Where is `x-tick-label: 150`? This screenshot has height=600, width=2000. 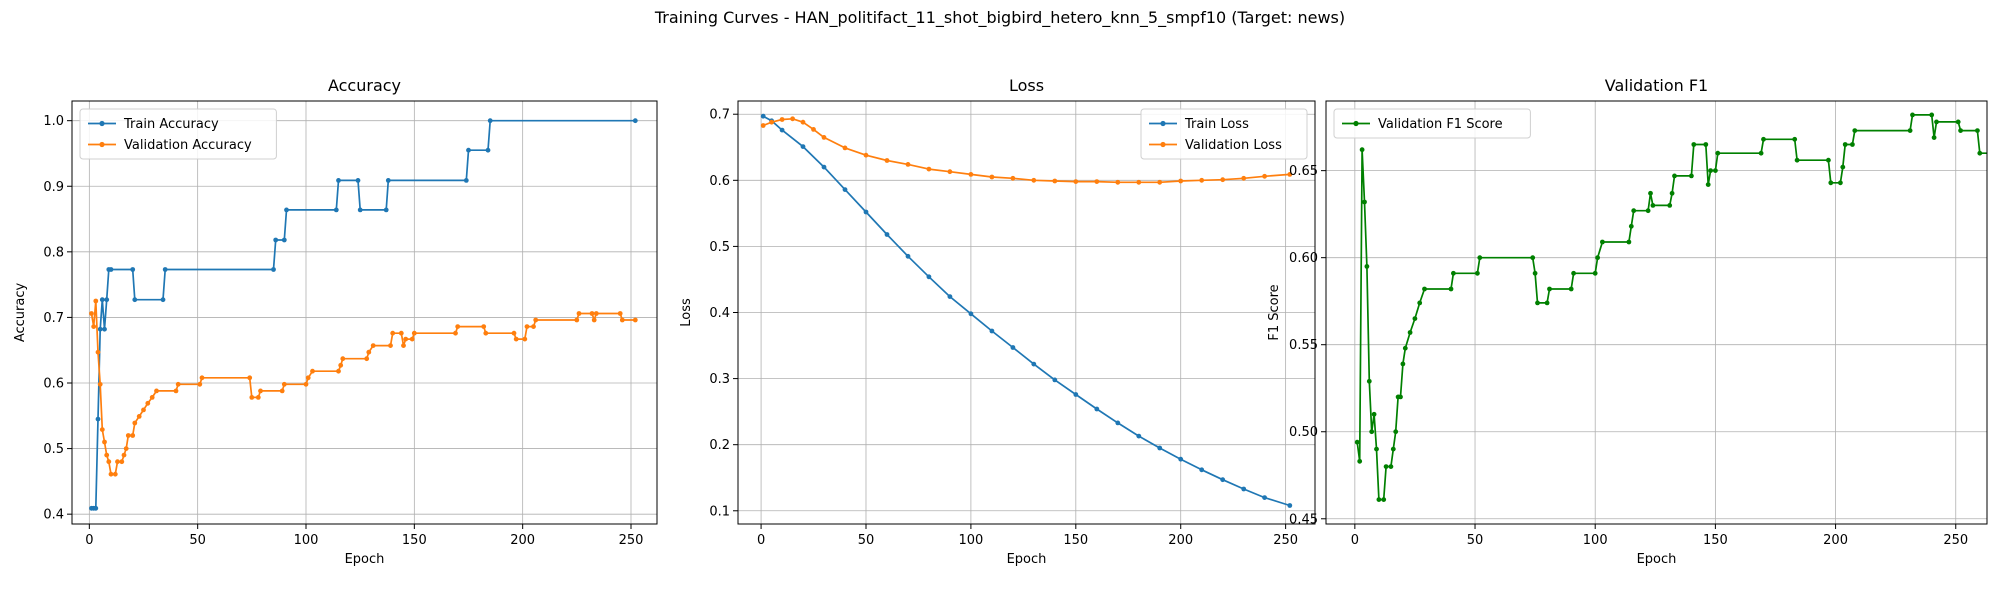
x-tick-label: 150 is located at coordinates (1715, 540).